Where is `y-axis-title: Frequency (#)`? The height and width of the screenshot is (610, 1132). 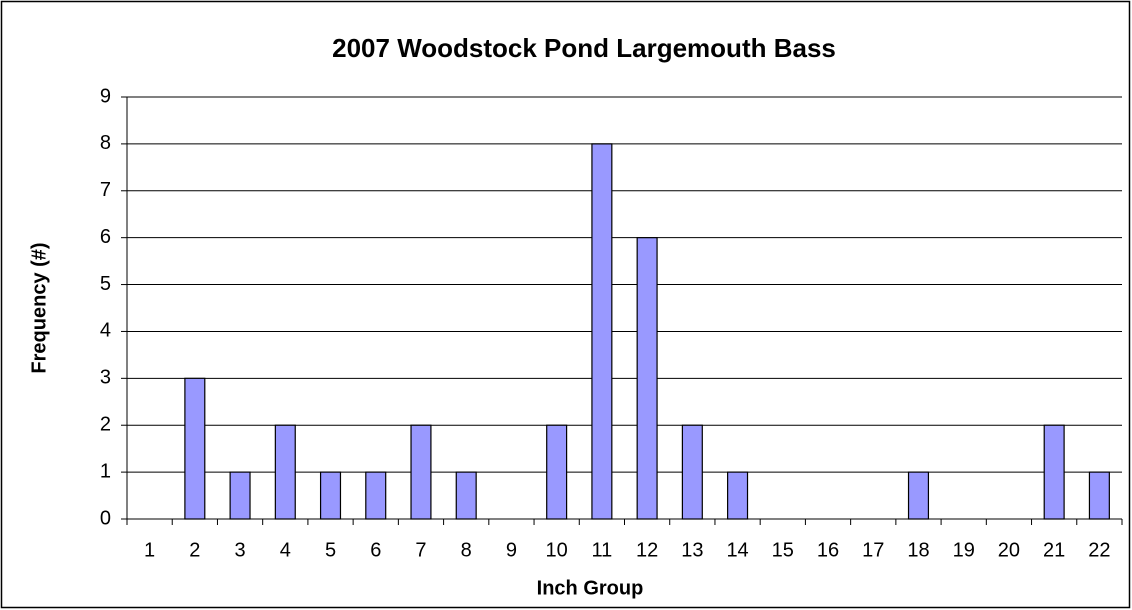
y-axis-title: Frequency (#) is located at coordinates (39, 307).